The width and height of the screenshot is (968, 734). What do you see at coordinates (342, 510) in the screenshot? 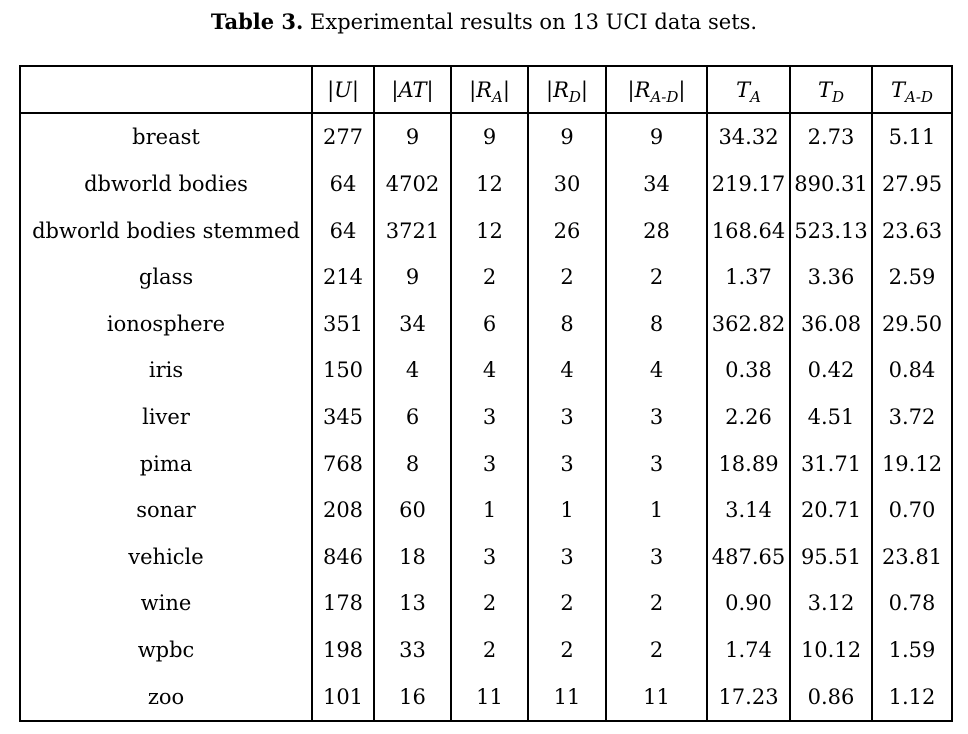
I see `value-cell: 208` at bounding box center [342, 510].